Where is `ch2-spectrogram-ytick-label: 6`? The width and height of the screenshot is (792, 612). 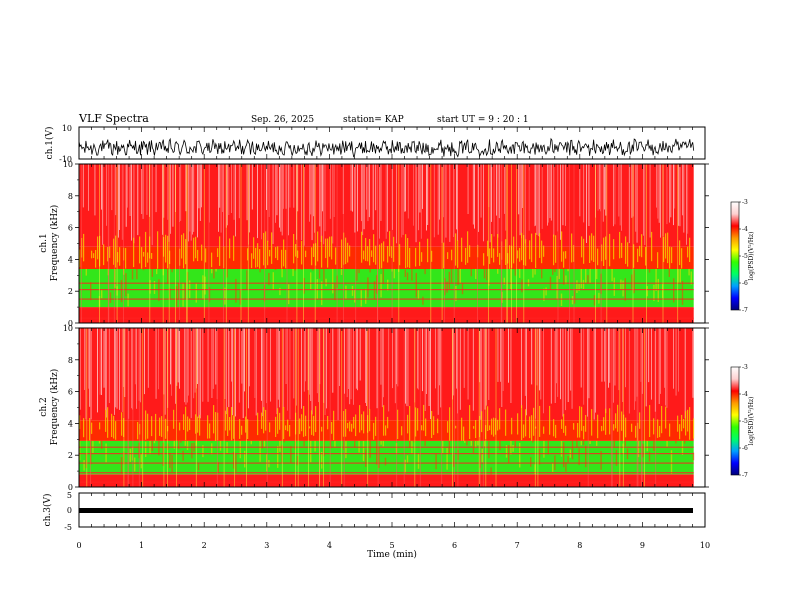 ch2-spectrogram-ytick-label: 6 is located at coordinates (70, 392).